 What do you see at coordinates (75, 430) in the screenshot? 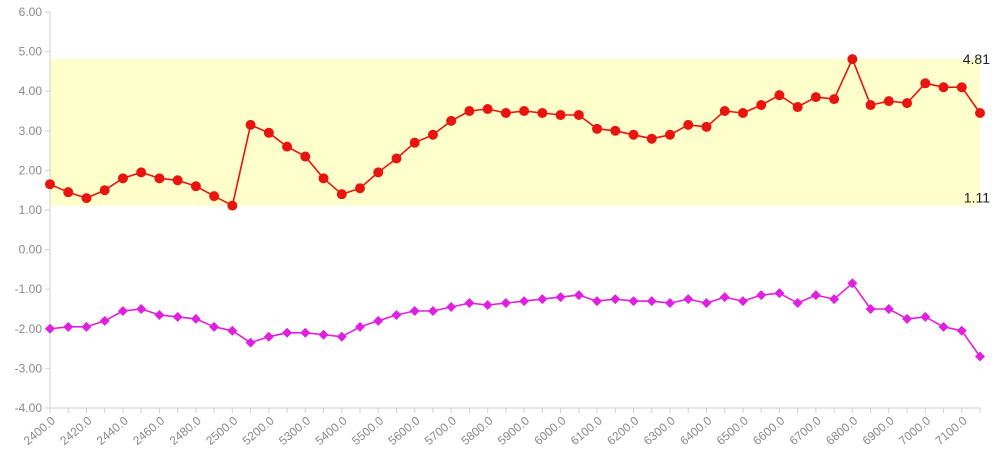
I see `x-tick-label: 2420.0` at bounding box center [75, 430].